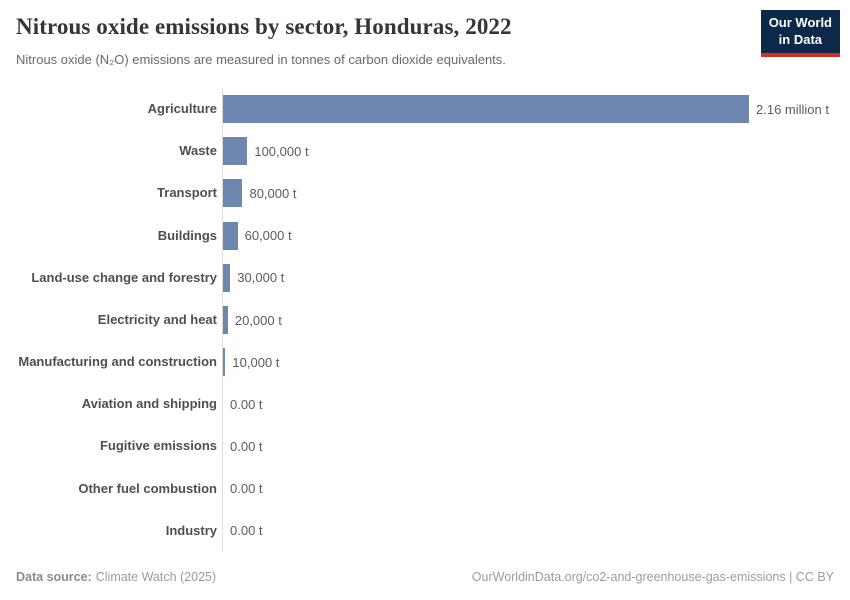 The image size is (850, 600). I want to click on chart-row: Manufacturing and construction 10,000 t, so click(425, 362).